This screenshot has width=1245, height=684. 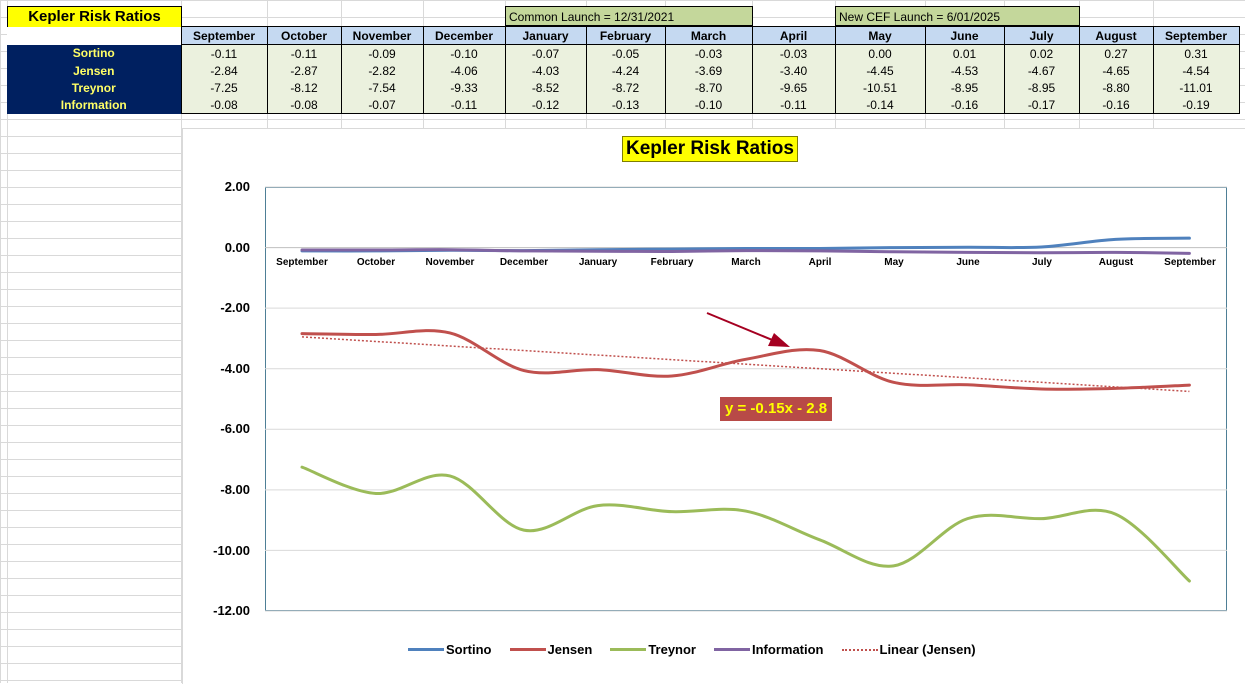 I want to click on row-label: Sortino, so click(x=94, y=53).